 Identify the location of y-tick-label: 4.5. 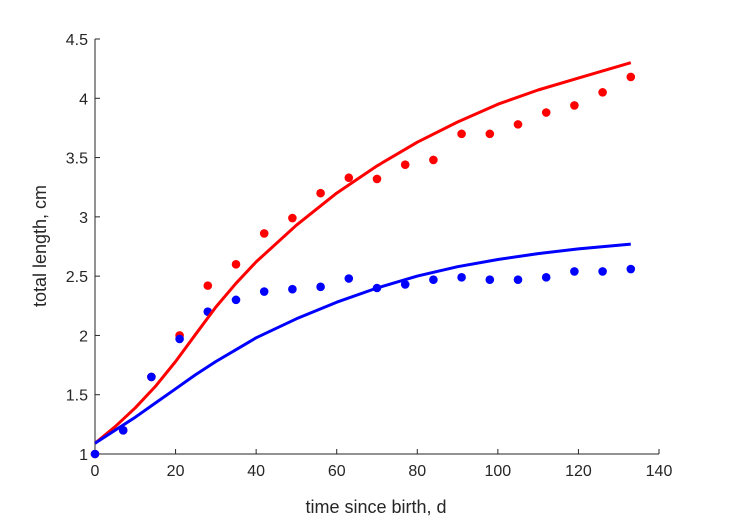
(77, 40).